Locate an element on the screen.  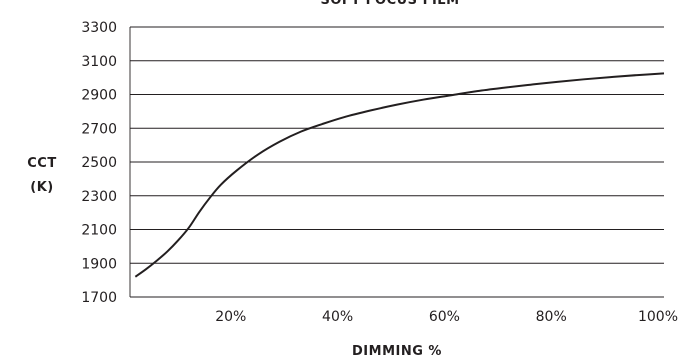
x-tick-label-80: 80% is located at coordinates (551, 317).